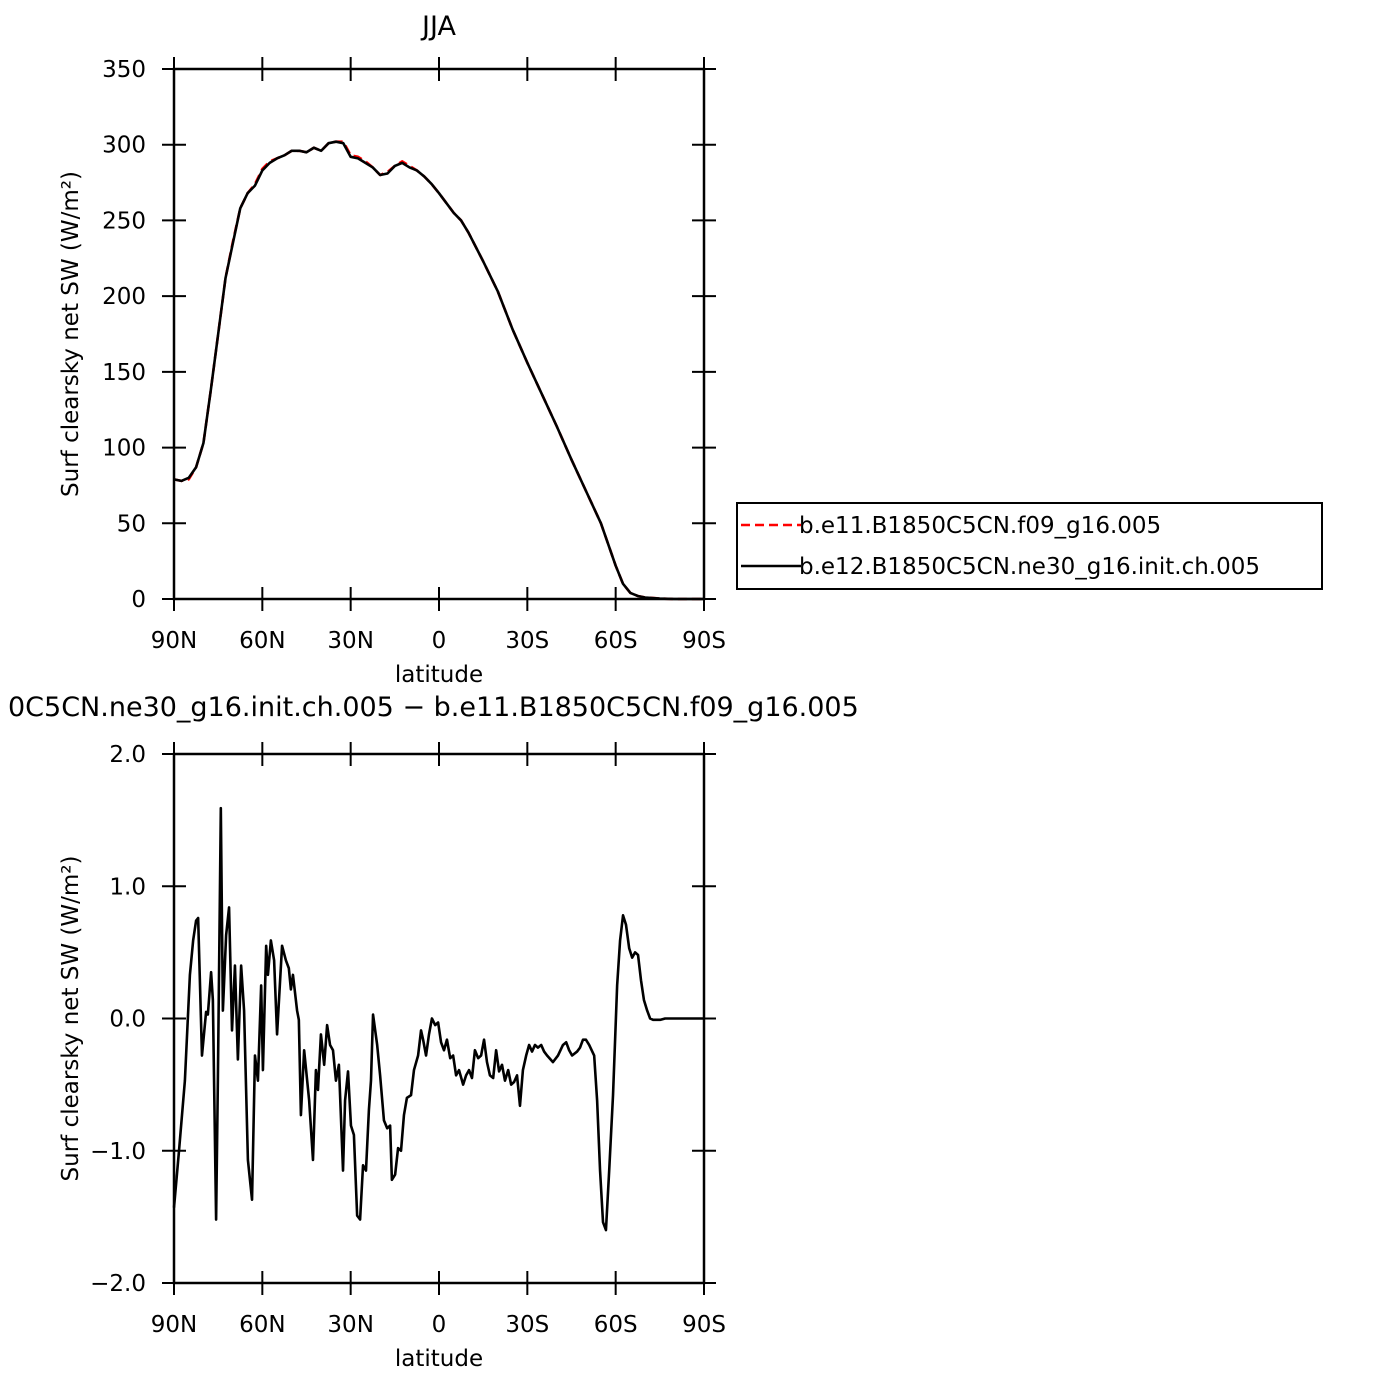  Describe the element at coordinates (124, 449) in the screenshot. I see `y-tick-label: 100` at that location.